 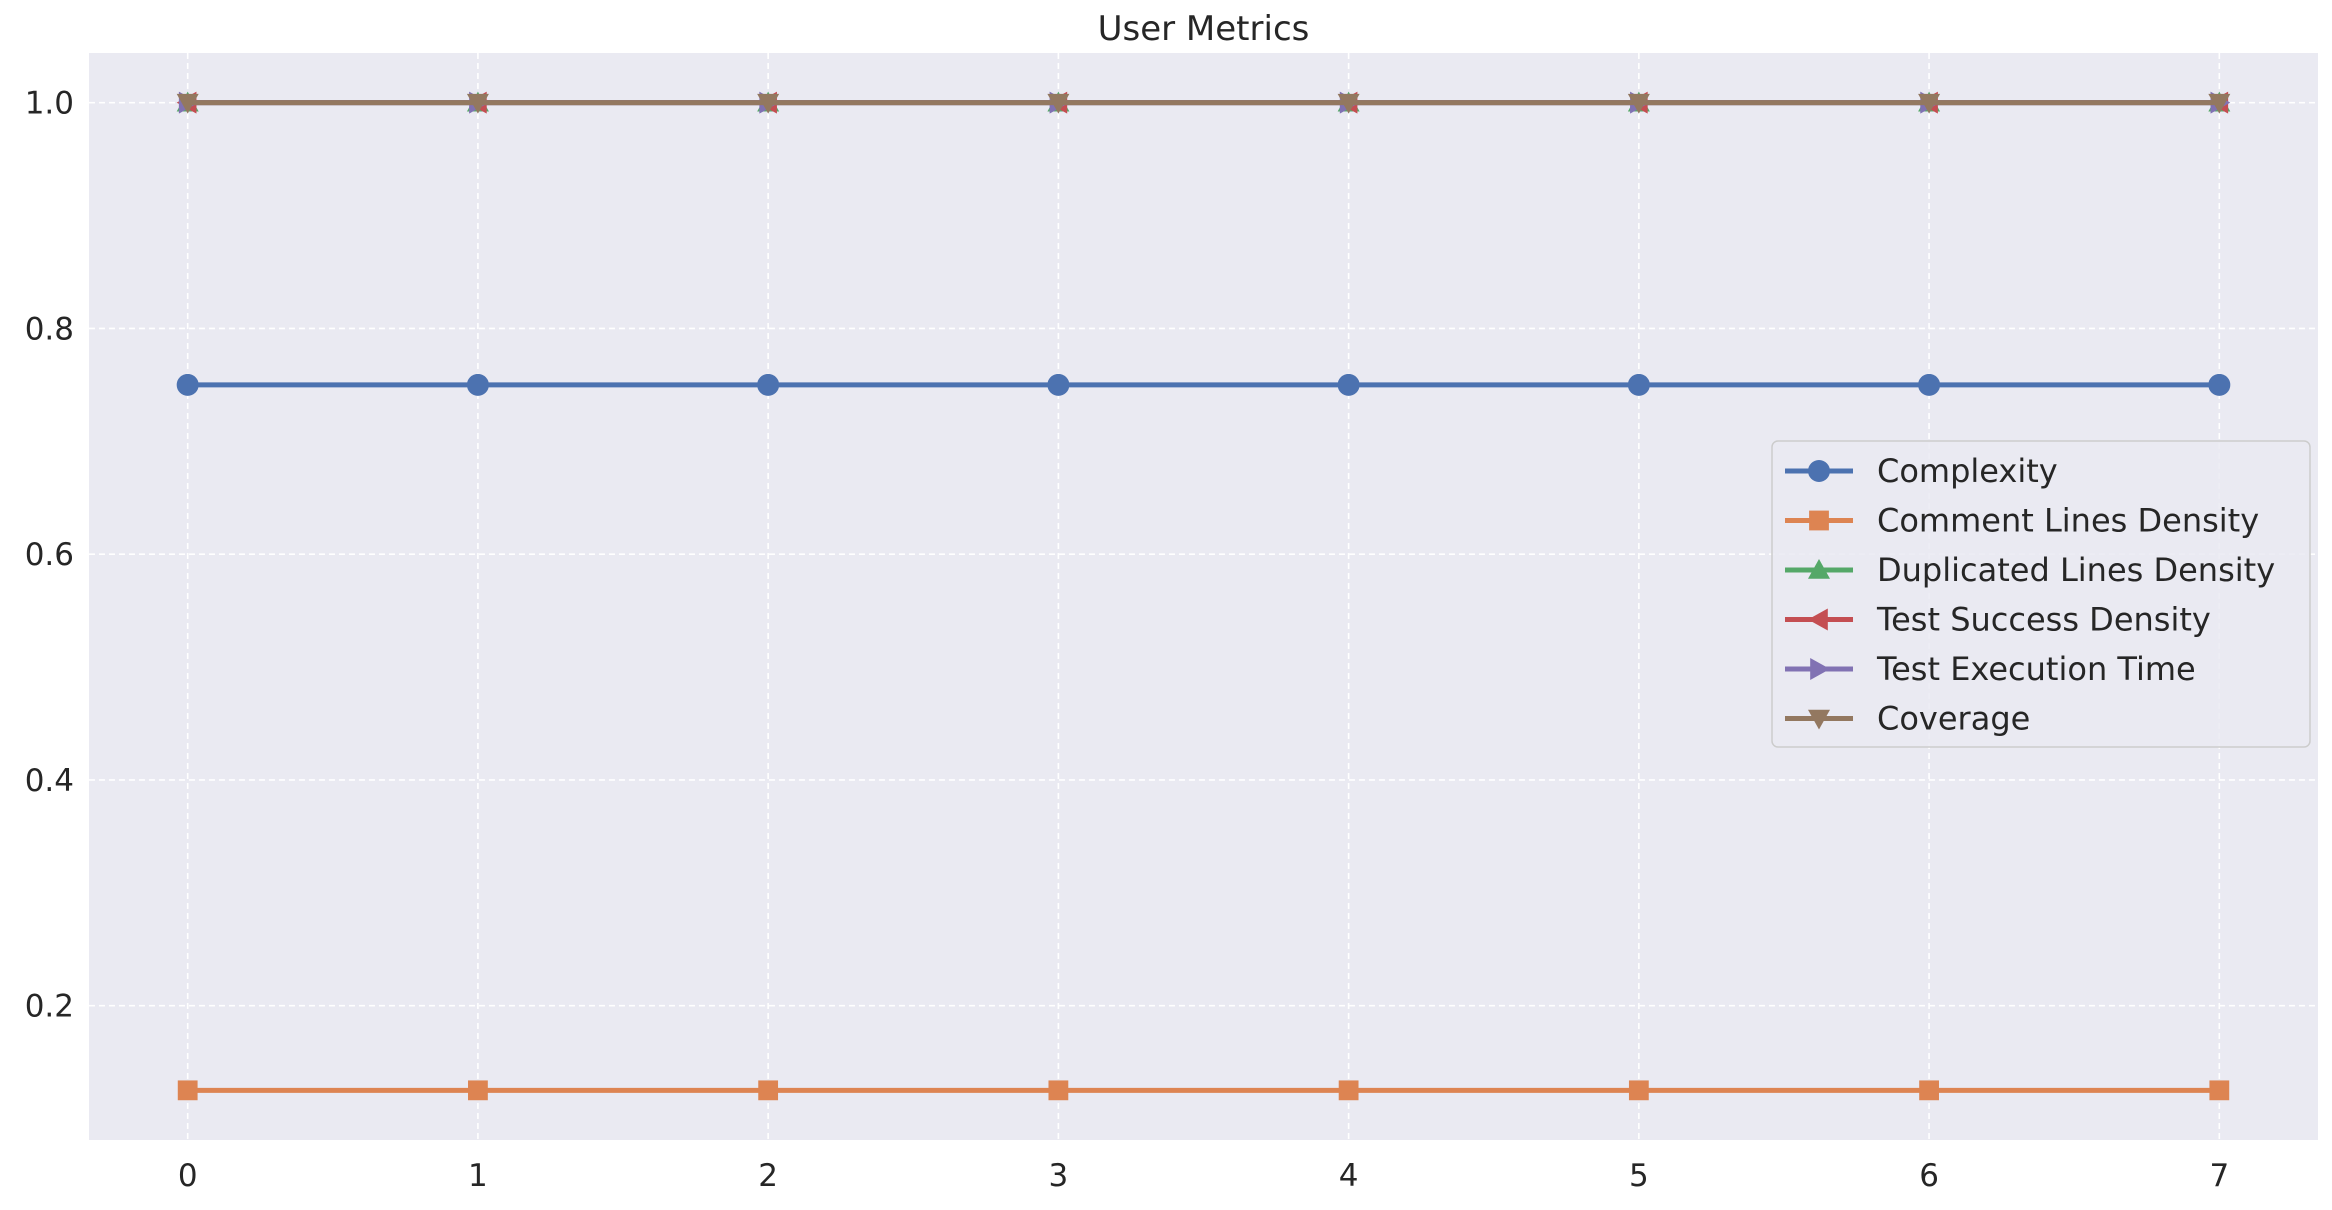 I want to click on x-tick-label: 5, so click(x=1639, y=1176).